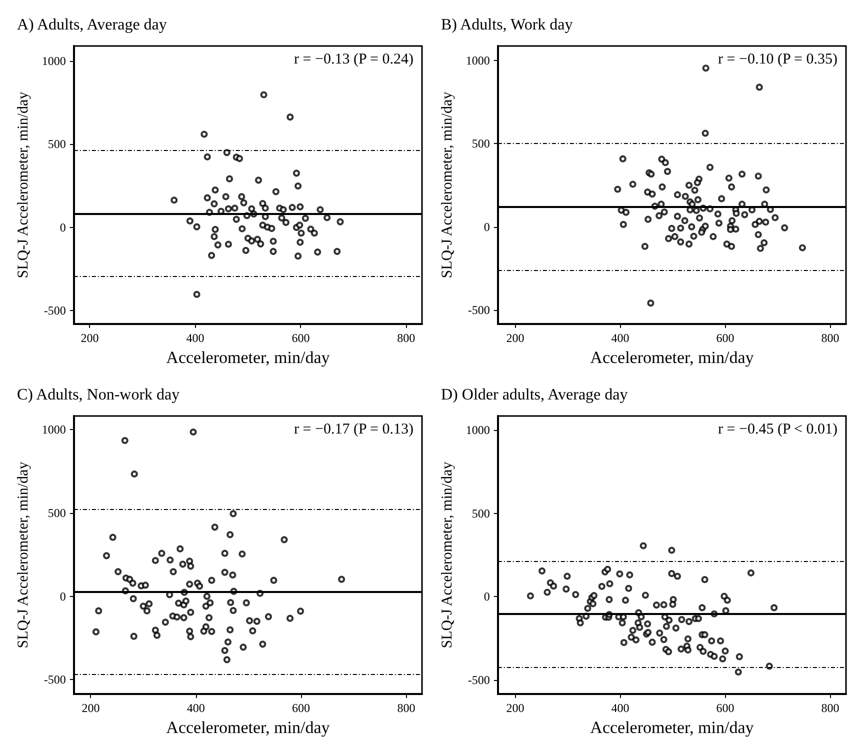 Image resolution: width=861 pixels, height=753 pixels. Describe the element at coordinates (507, 25) in the screenshot. I see `chart-title: B) Adults, Work day` at that location.